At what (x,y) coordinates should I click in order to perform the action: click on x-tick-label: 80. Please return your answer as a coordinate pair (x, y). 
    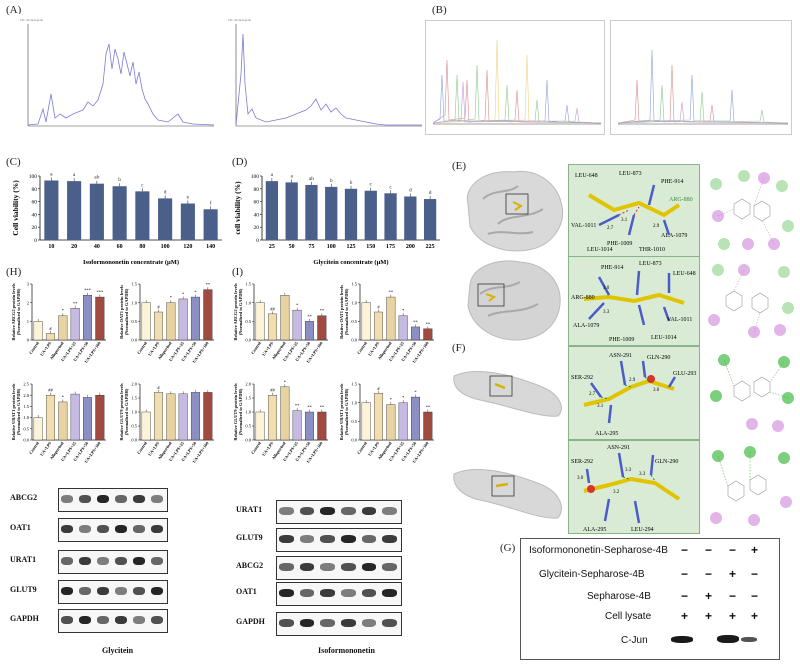
    Looking at the image, I should click on (142, 247).